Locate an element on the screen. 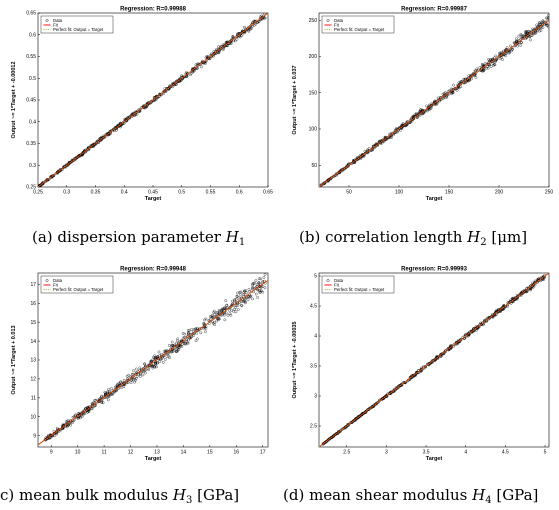 The height and width of the screenshot is (510, 559). y-tick-label: 0.45 is located at coordinates (31, 101).